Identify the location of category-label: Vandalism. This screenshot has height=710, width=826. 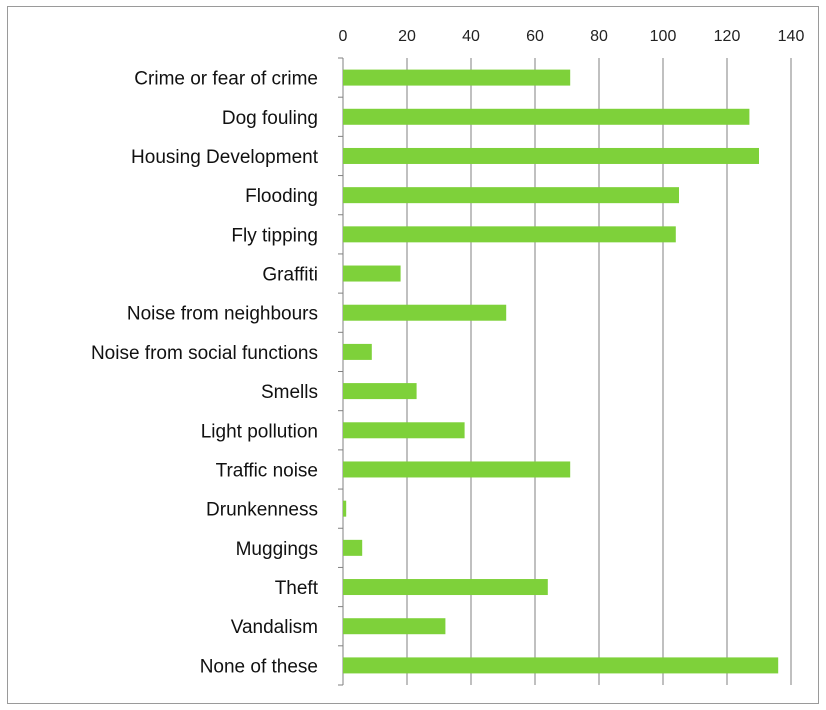
(274, 627).